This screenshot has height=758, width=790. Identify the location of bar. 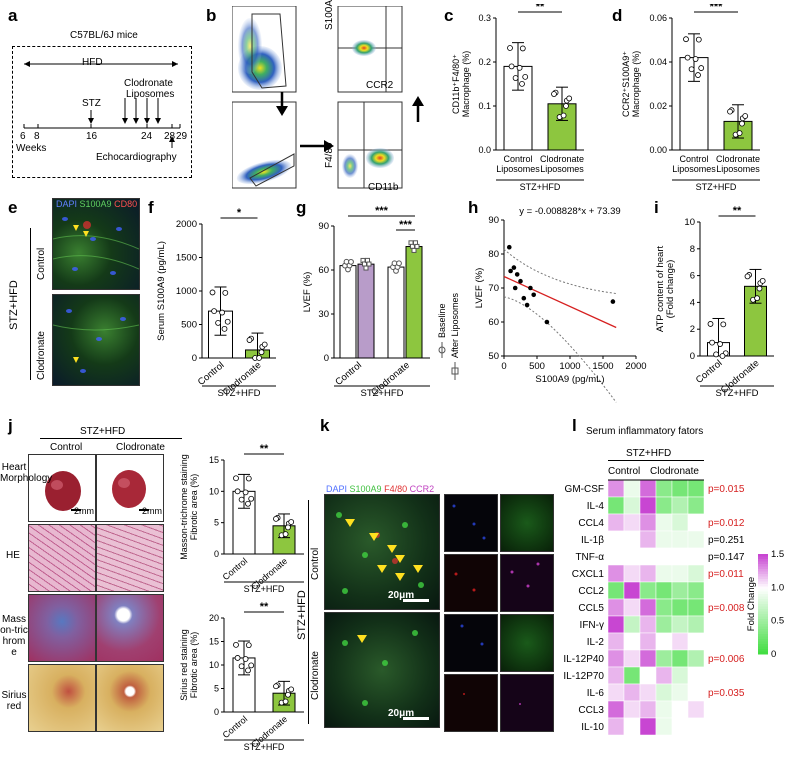
(396, 312).